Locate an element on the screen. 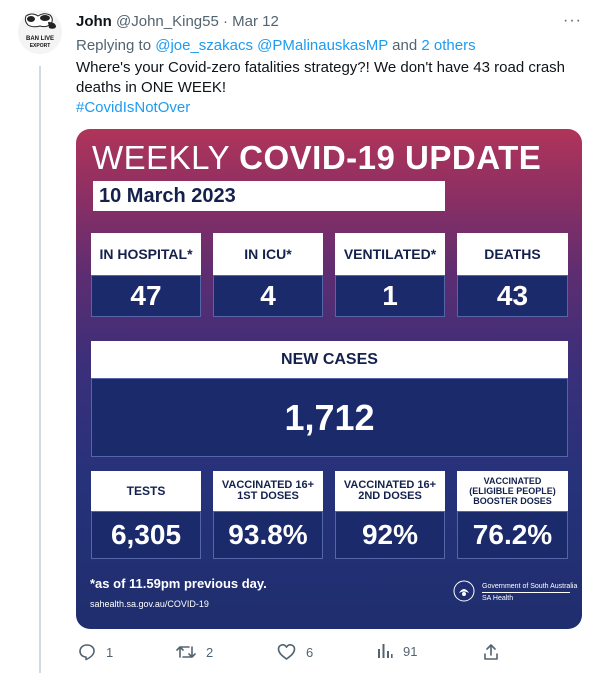 The image size is (598, 673). cow-logo-icon: BAN LIVE EXPORT is located at coordinates (40, 32).